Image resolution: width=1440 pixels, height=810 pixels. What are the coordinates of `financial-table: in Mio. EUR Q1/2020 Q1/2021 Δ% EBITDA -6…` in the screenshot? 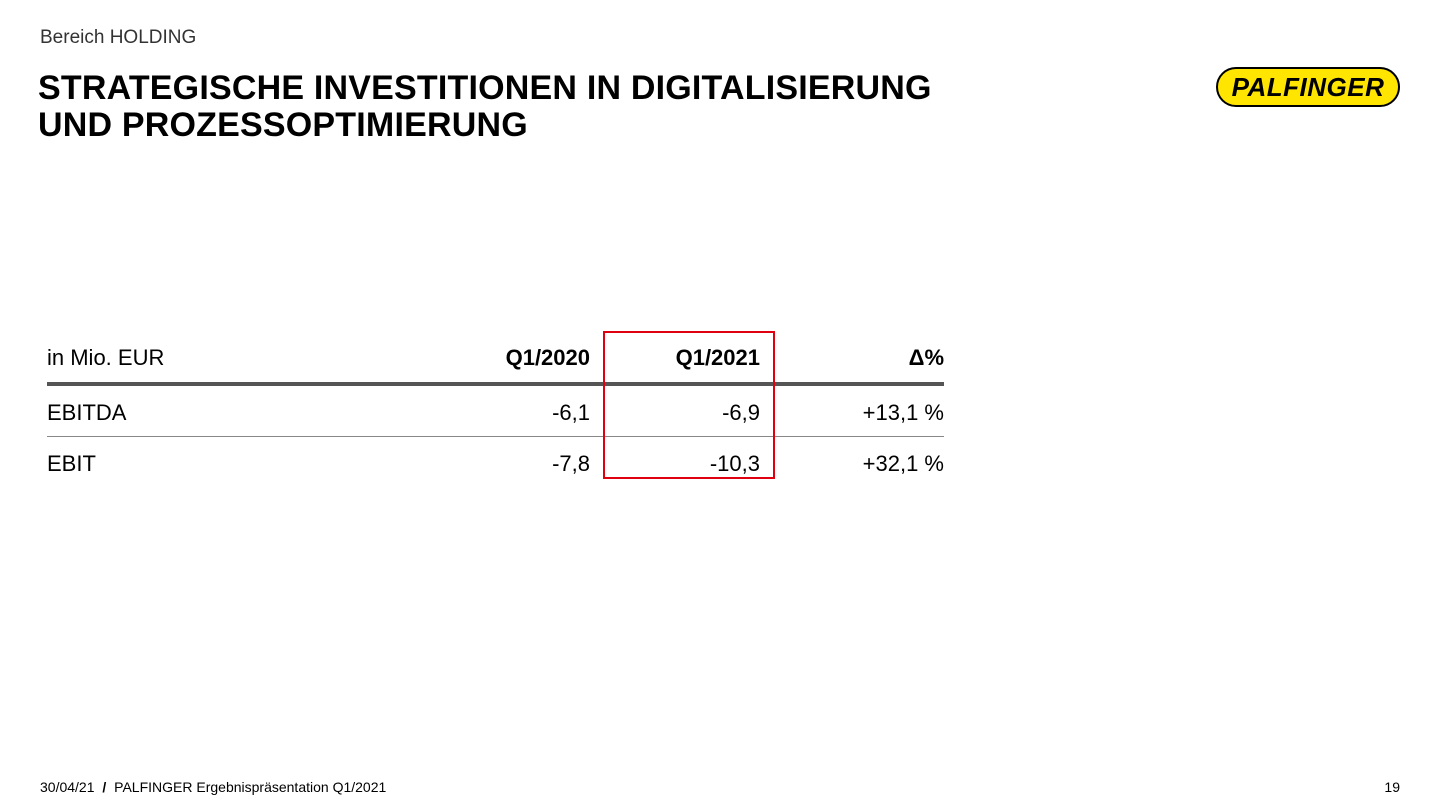 It's located at (495, 409).